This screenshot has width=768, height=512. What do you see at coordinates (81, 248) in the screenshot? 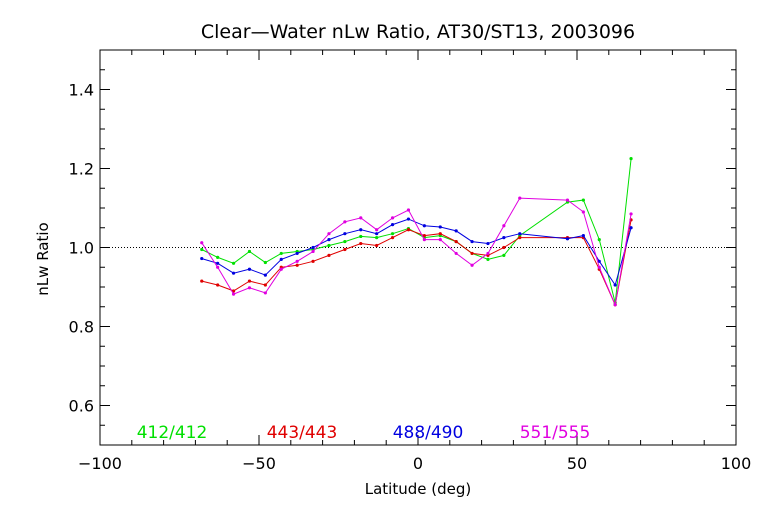
I see `y-tick-label: 1.0` at bounding box center [81, 248].